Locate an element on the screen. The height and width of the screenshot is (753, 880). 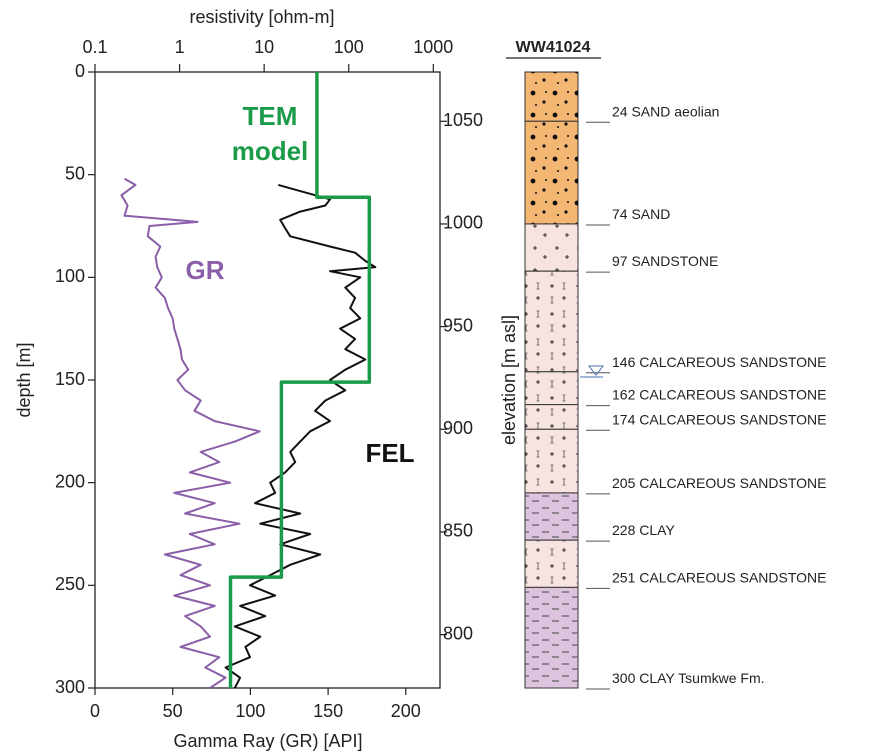
water-table-symbol is located at coordinates (596, 370).